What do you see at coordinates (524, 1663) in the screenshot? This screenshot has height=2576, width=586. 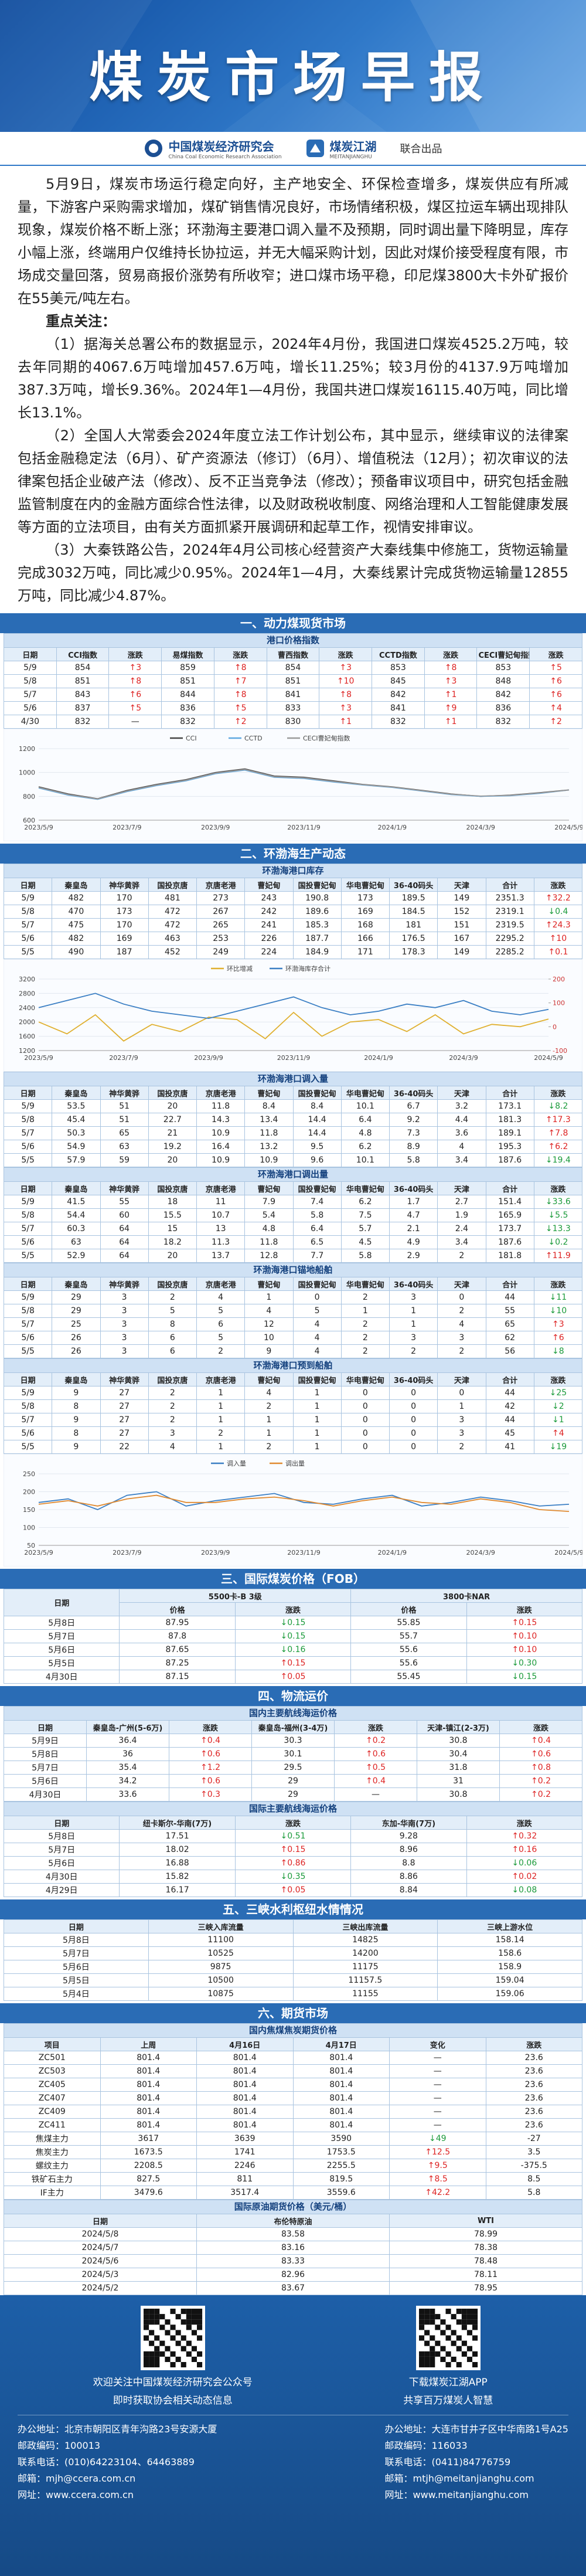 I see `table-cell: ↓0.30` at bounding box center [524, 1663].